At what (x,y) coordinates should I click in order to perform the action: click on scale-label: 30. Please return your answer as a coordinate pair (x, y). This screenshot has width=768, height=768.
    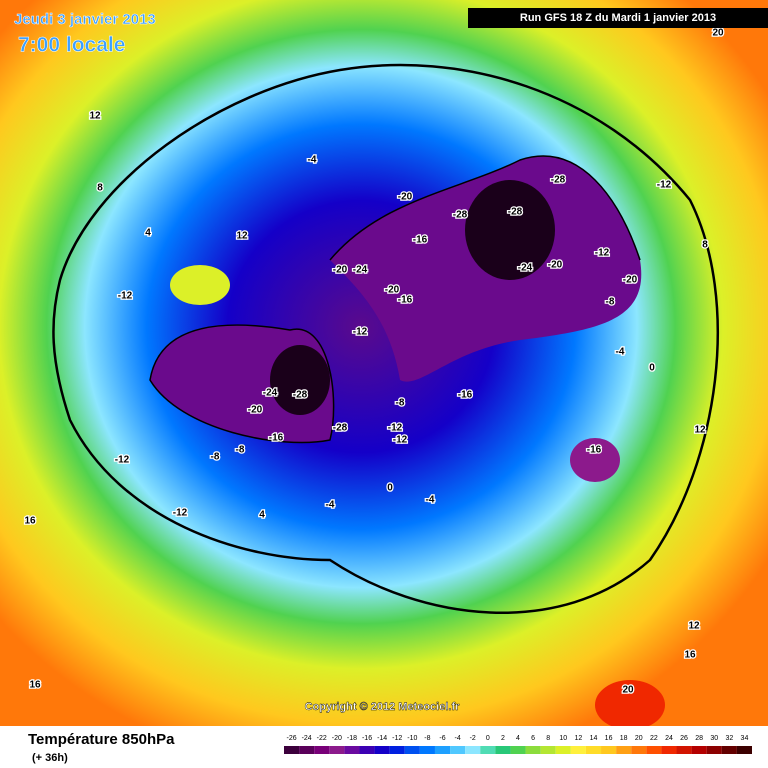
    Looking at the image, I should click on (714, 738).